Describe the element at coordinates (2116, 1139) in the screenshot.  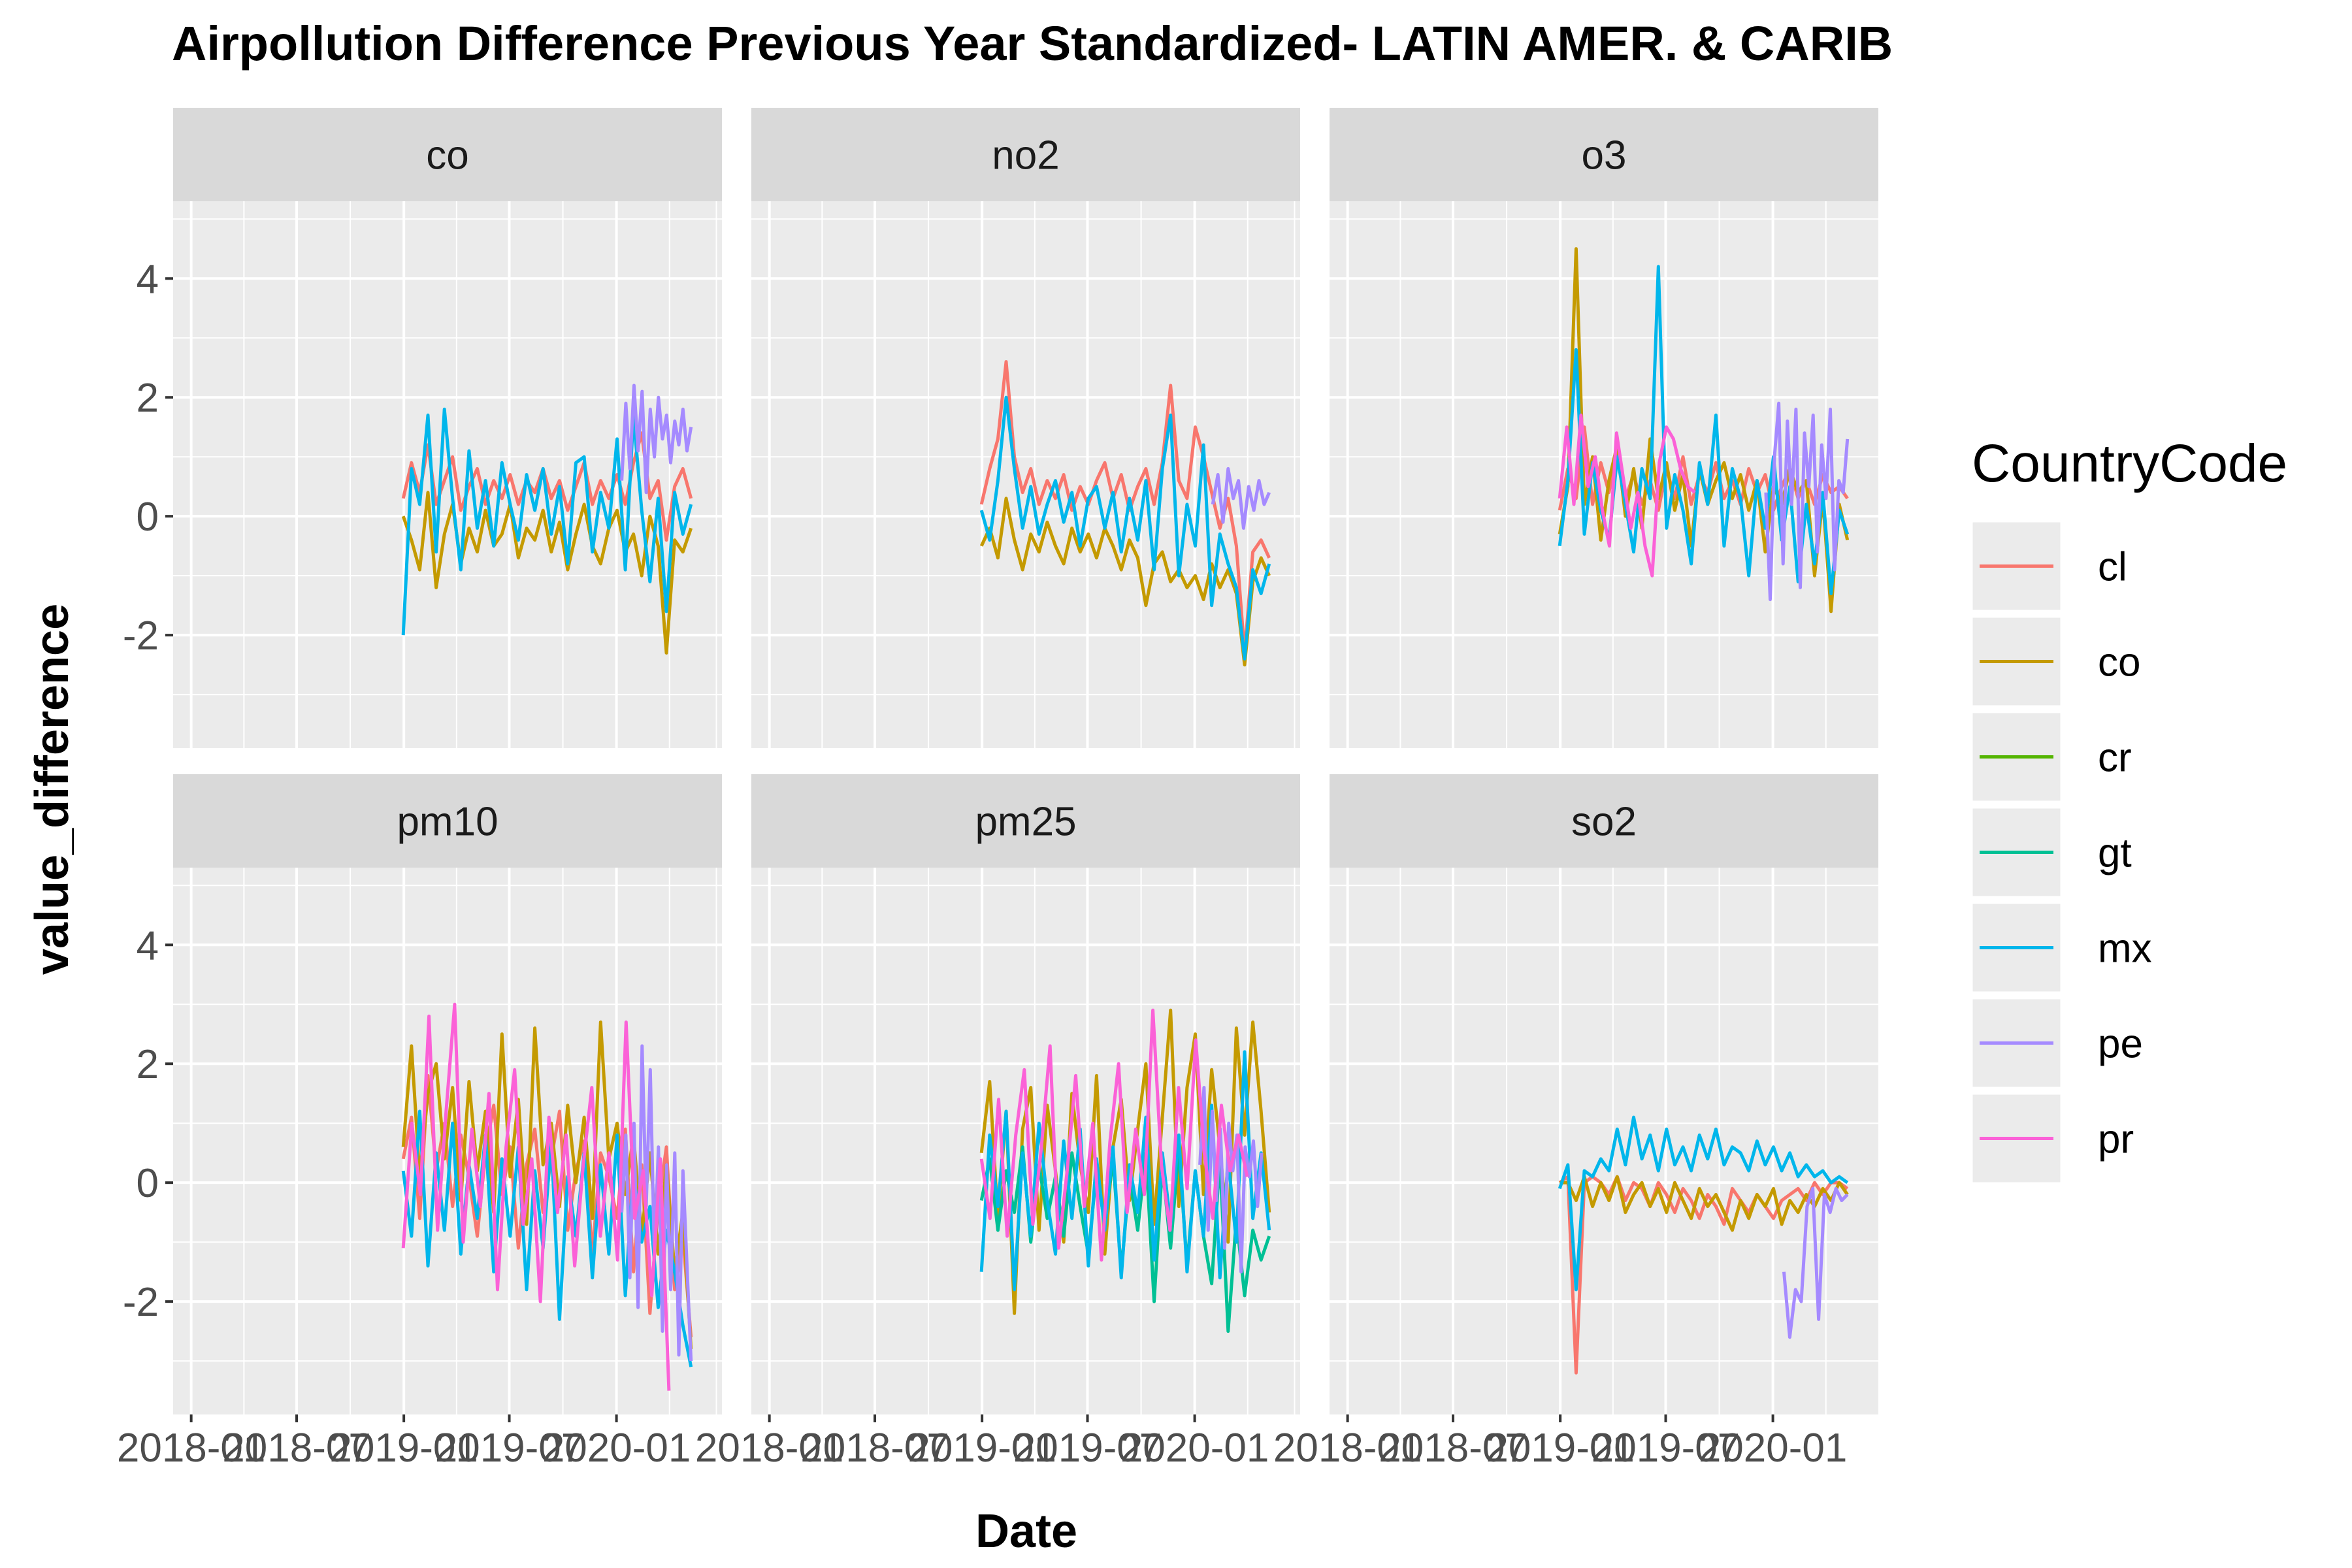
I see `legend-label: pr` at that location.